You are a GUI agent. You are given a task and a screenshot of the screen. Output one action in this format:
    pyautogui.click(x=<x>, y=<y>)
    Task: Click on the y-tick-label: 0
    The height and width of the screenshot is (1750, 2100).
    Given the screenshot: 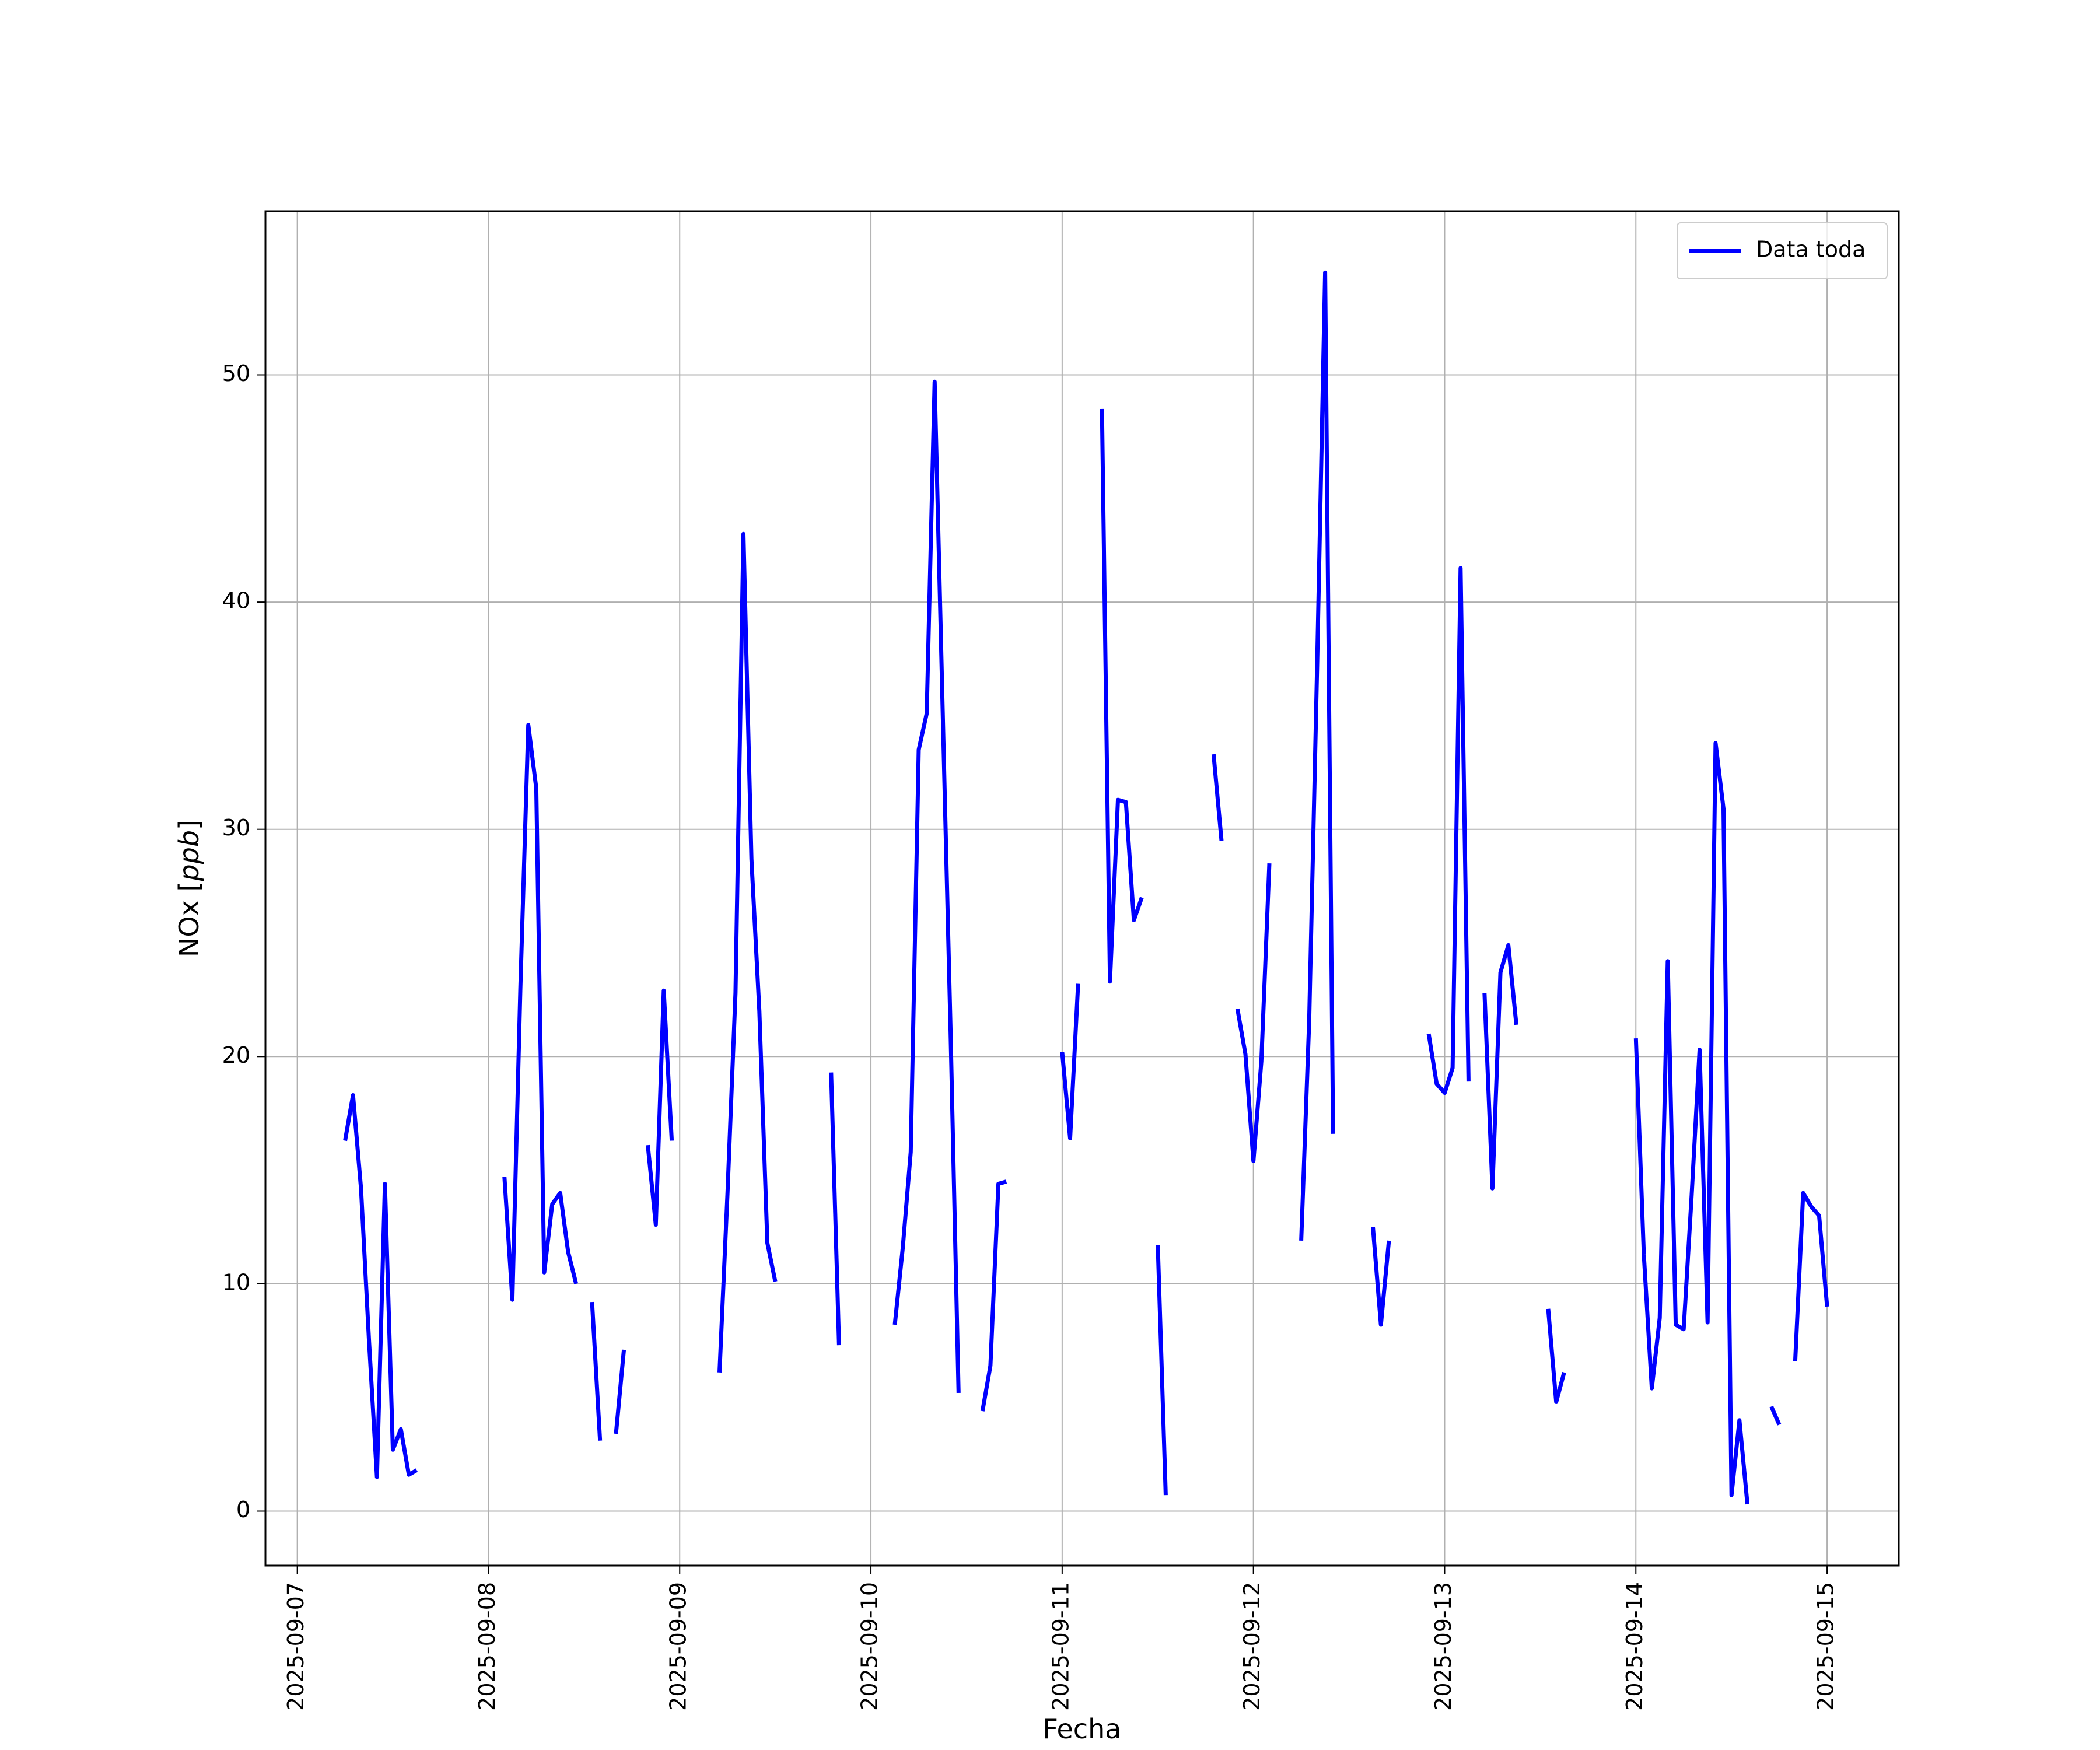 What is the action you would take?
    pyautogui.click(x=243, y=1510)
    